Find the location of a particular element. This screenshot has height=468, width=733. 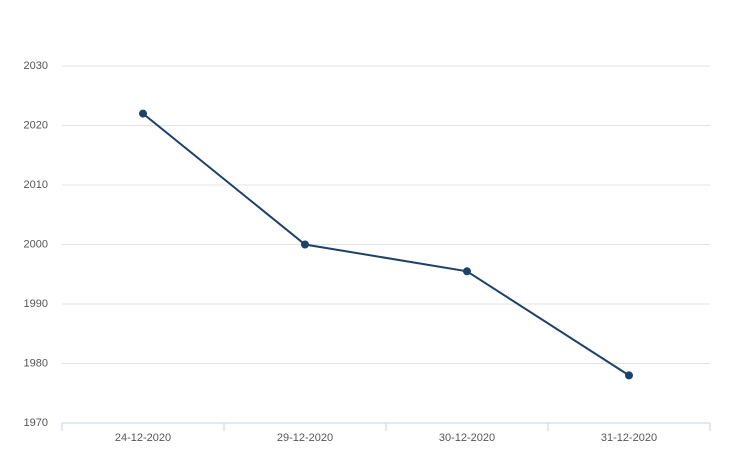

y-tick-label: 2010 is located at coordinates (36, 185).